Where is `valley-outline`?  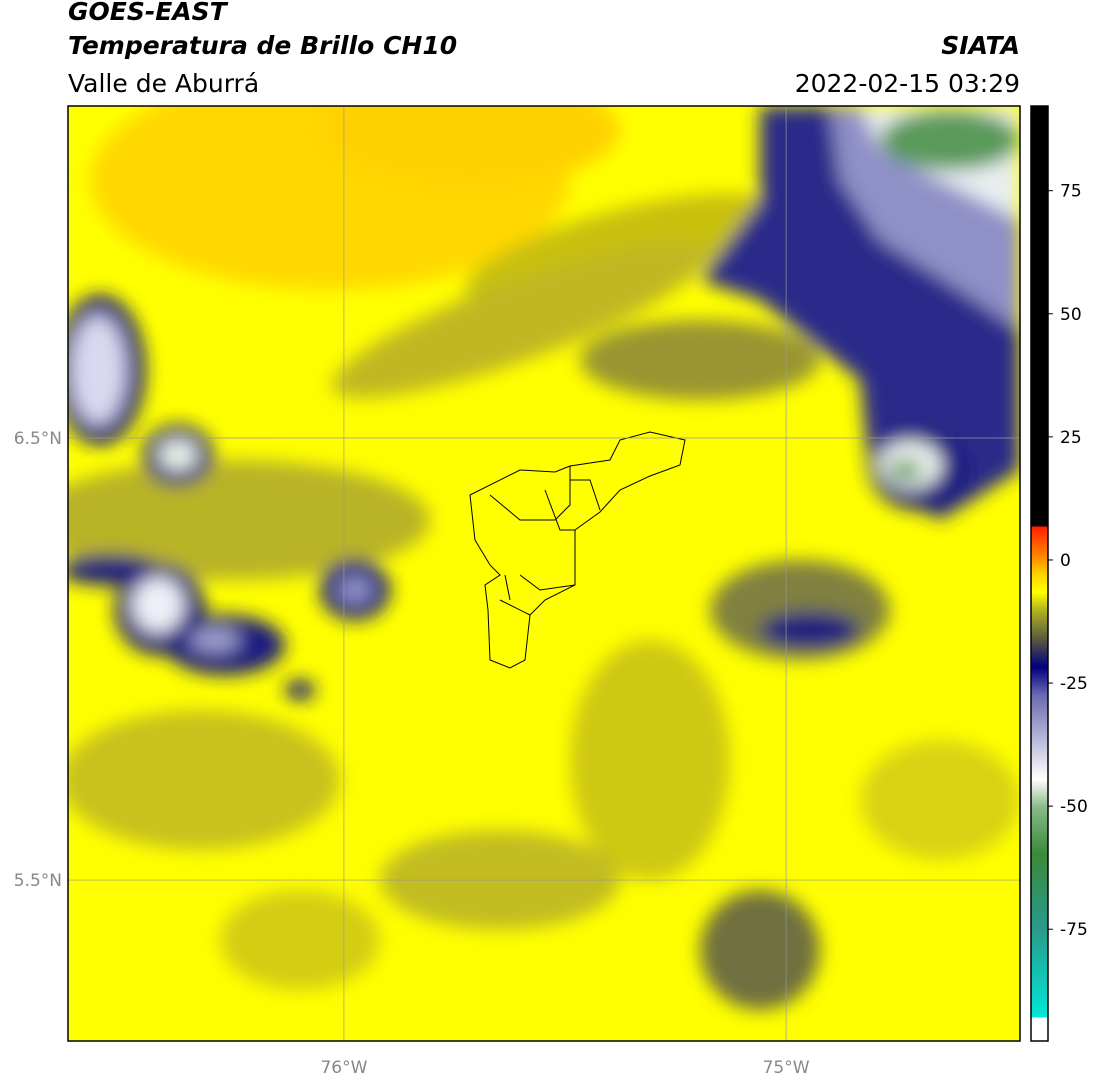
valley-outline is located at coordinates (577, 550).